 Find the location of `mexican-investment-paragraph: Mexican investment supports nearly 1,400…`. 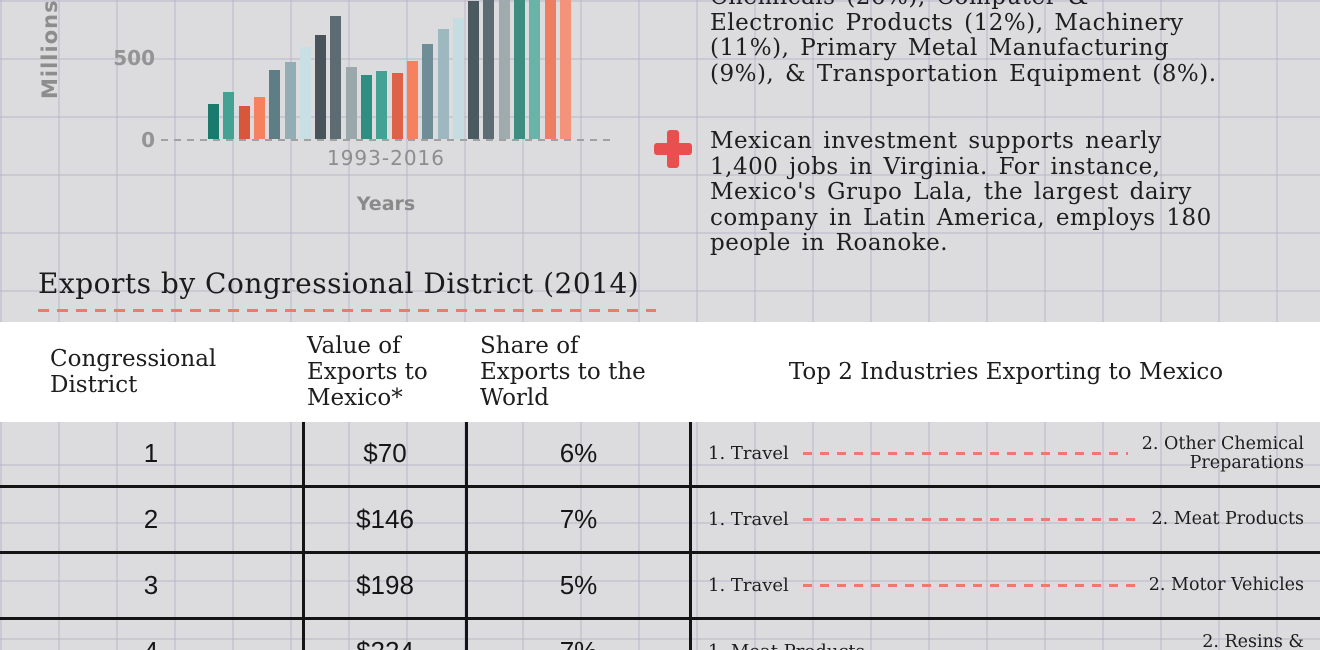

mexican-investment-paragraph: Mexican investment supports nearly 1,400… is located at coordinates (961, 192).